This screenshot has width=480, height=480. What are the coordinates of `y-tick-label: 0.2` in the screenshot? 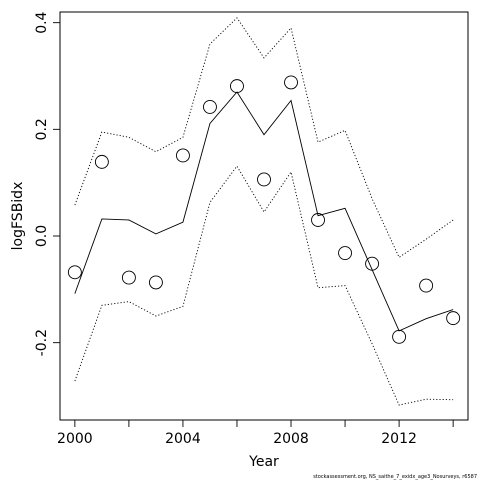 It's located at (42, 129).